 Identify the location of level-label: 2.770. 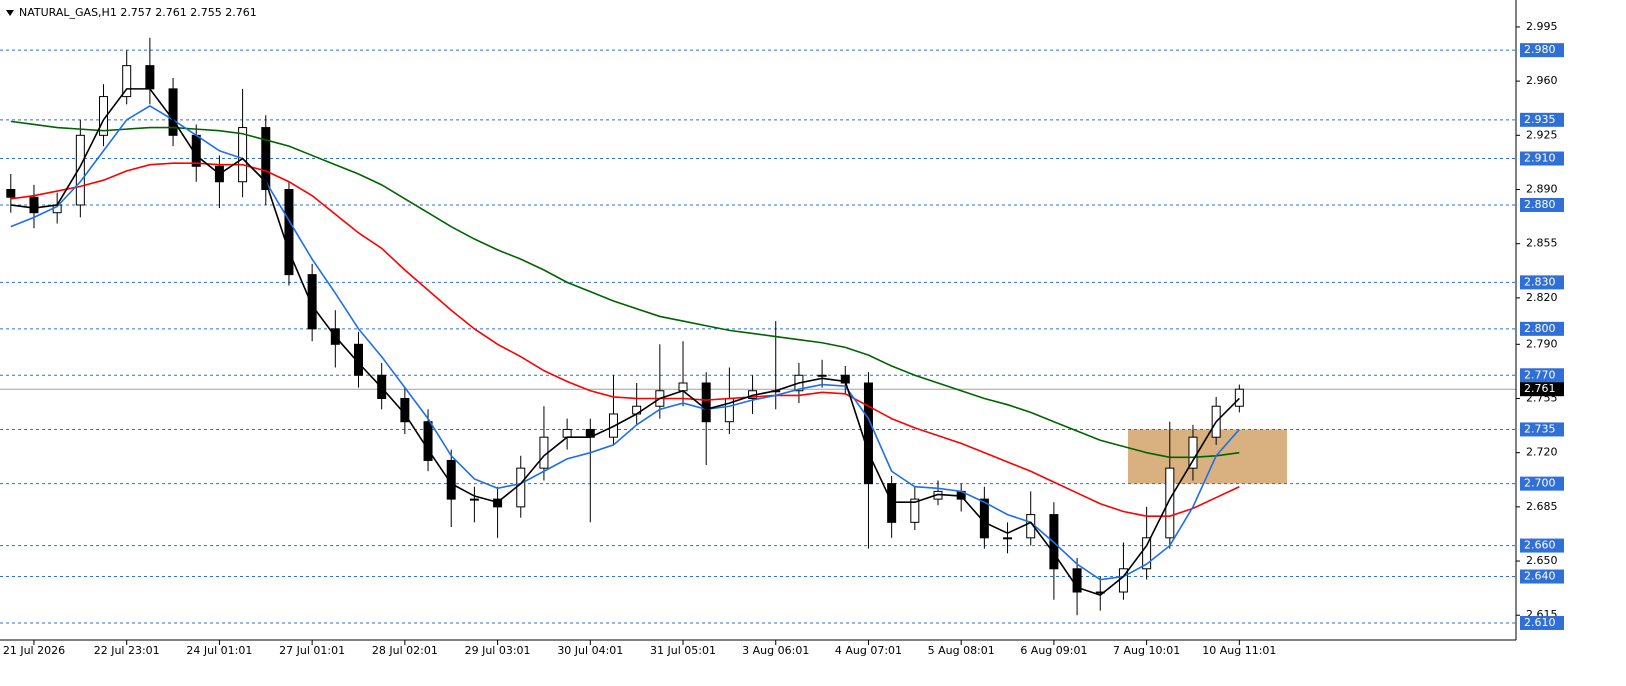
(1540, 374).